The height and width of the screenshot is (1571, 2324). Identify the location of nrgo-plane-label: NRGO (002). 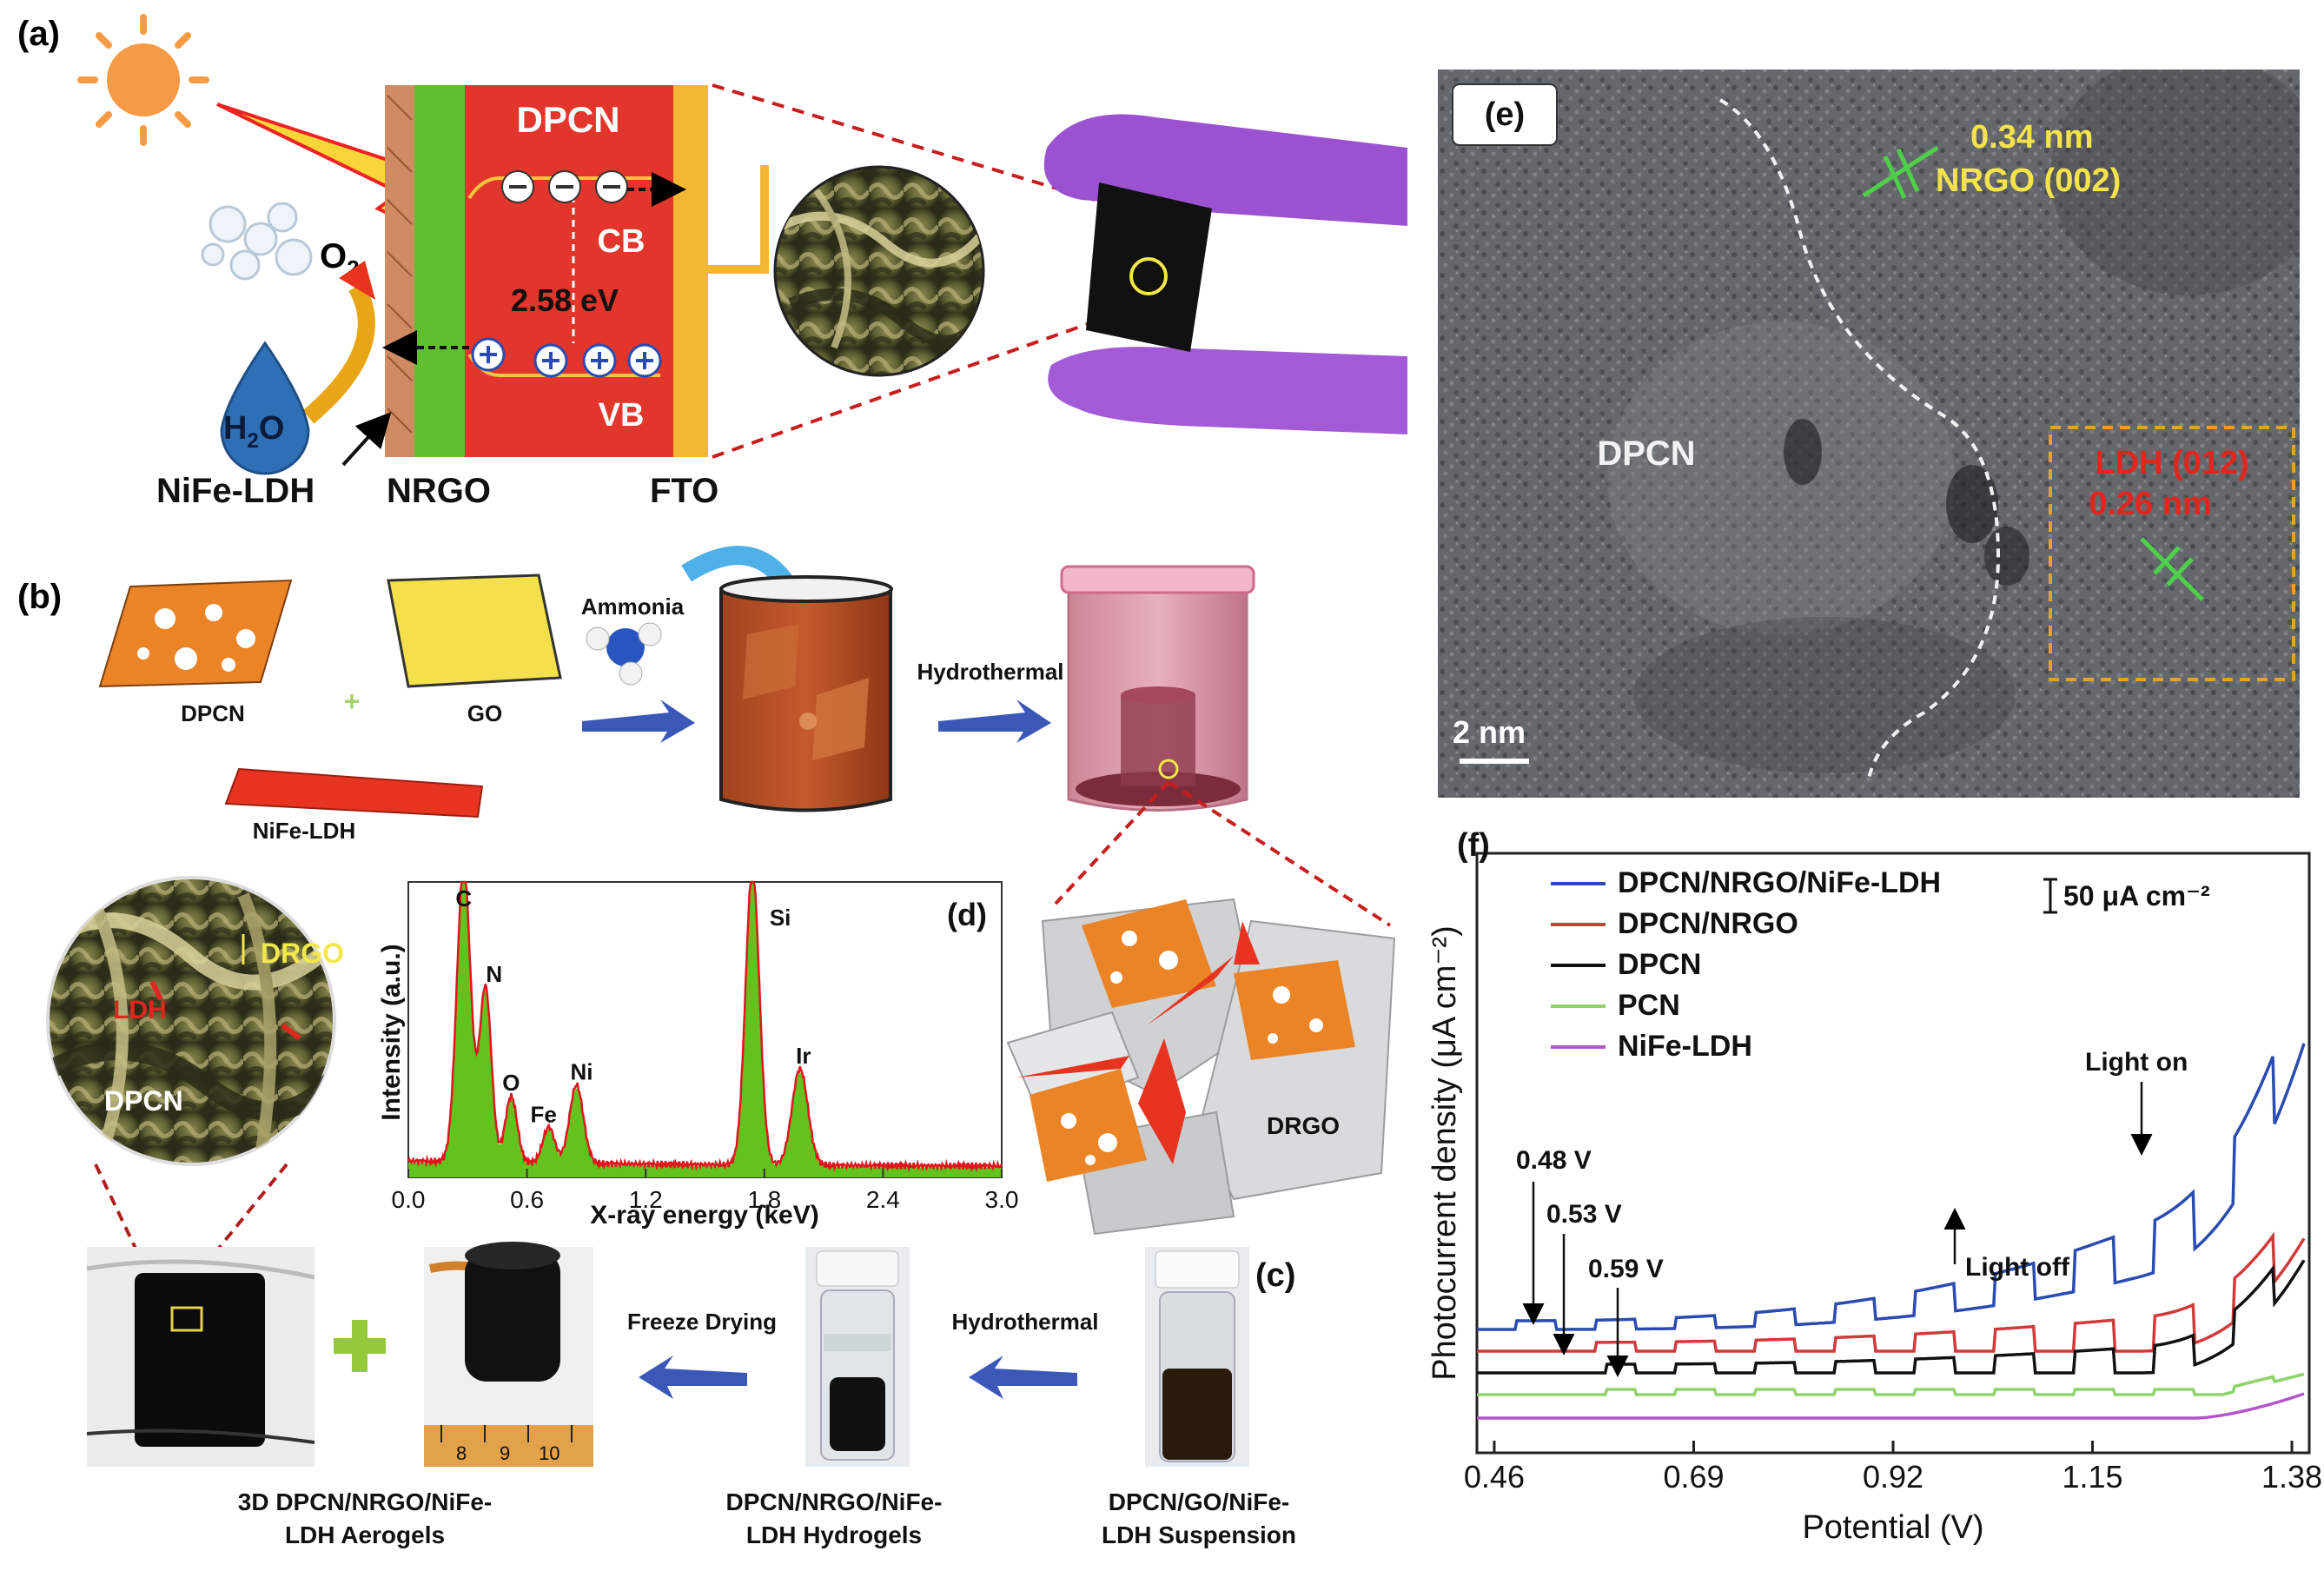
(2028, 180).